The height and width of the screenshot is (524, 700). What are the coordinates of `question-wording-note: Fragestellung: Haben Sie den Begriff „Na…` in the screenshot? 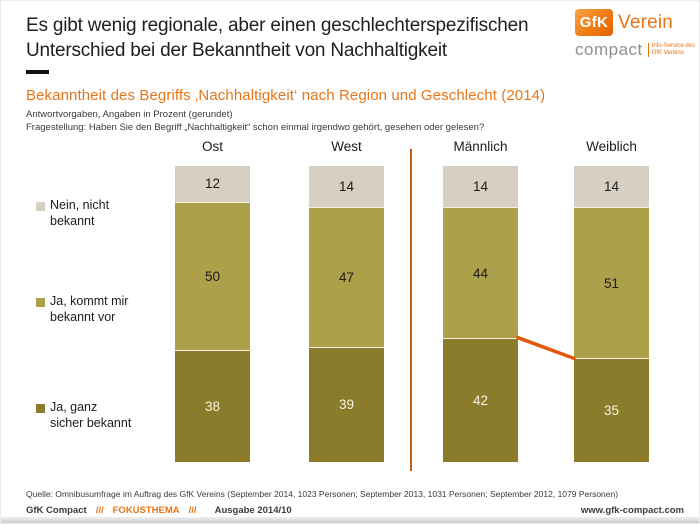 It's located at (255, 127).